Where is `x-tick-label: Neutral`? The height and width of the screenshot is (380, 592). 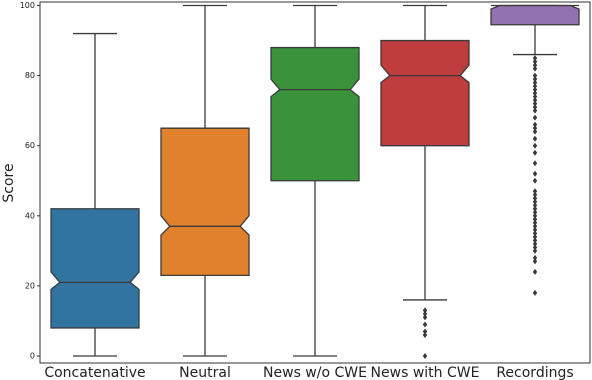 x-tick-label: Neutral is located at coordinates (205, 372).